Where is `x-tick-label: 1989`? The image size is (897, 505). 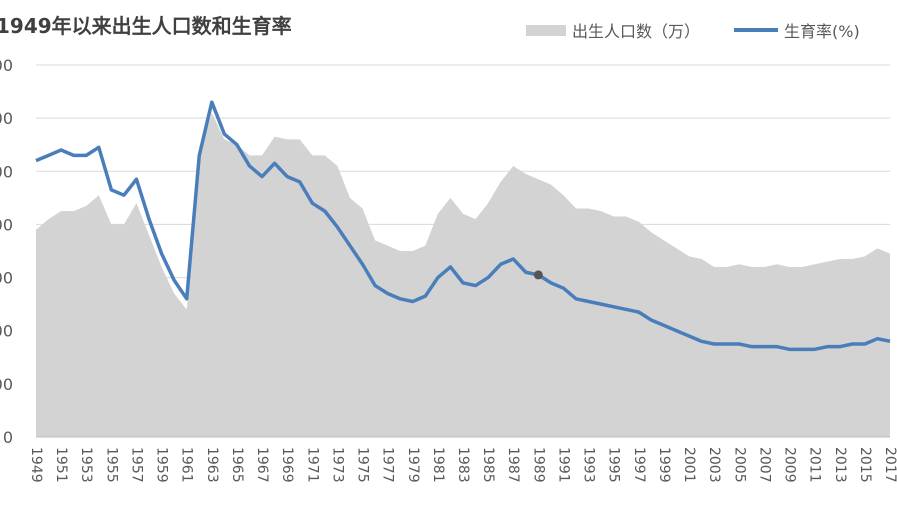 x-tick-label: 1989 is located at coordinates (538, 465).